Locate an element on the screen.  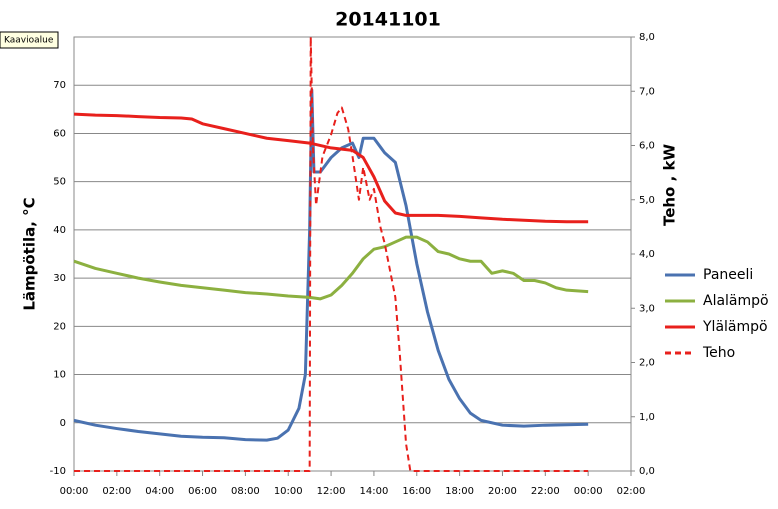
legend-label: Paneeli is located at coordinates (728, 275).